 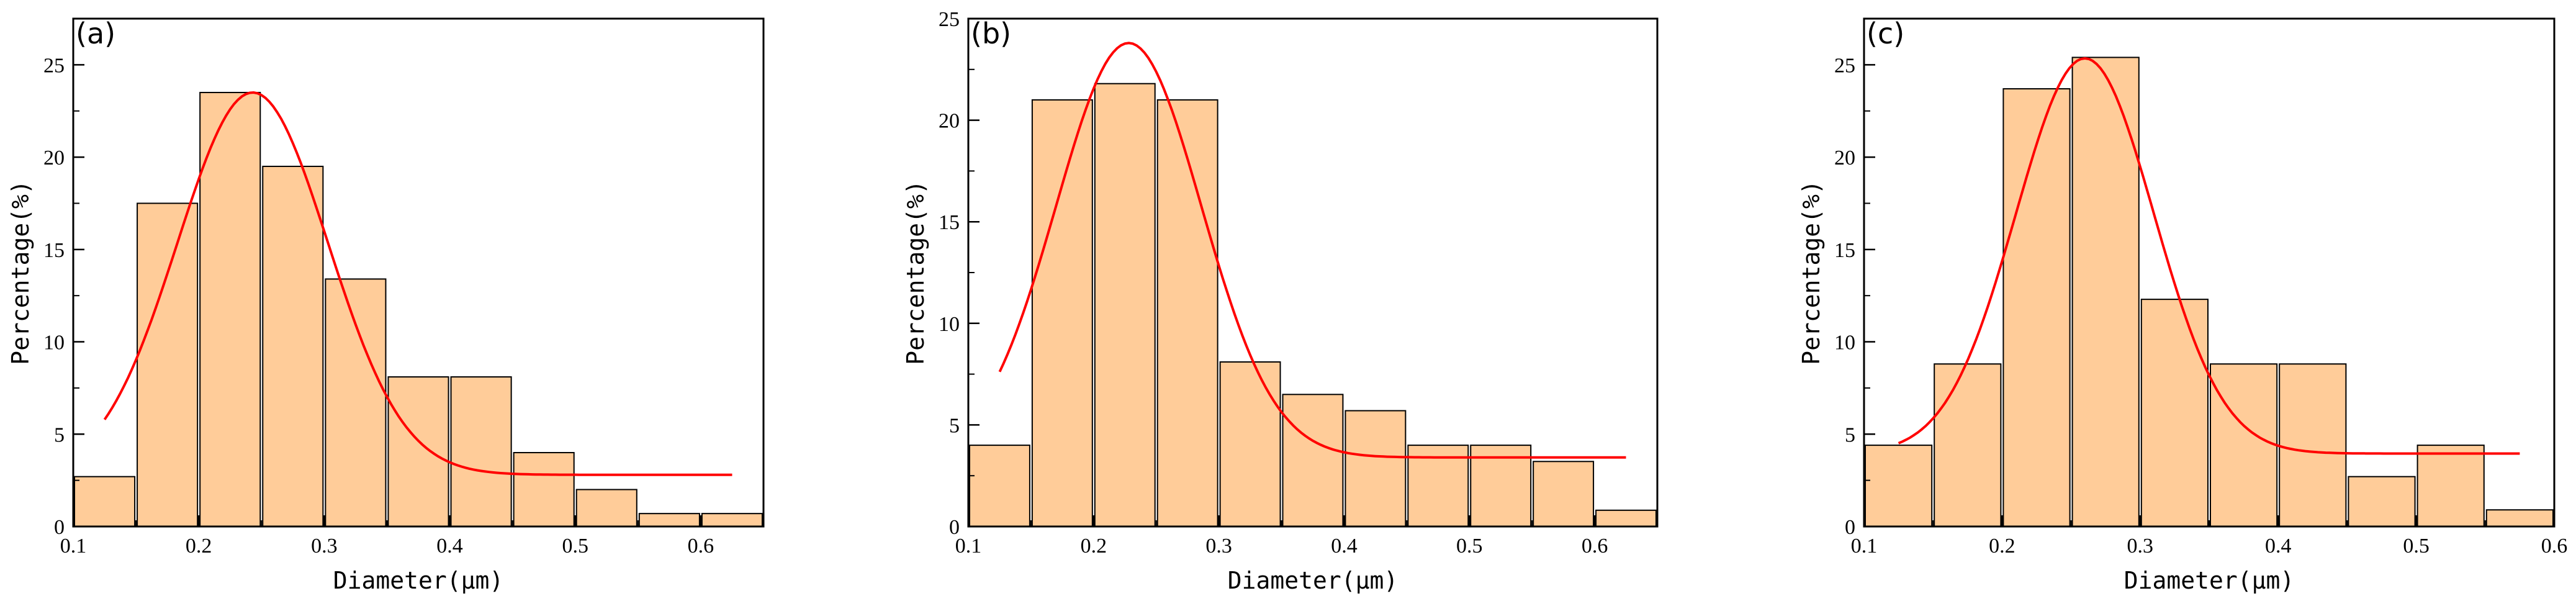 I want to click on panel-label: (b), so click(x=991, y=33).